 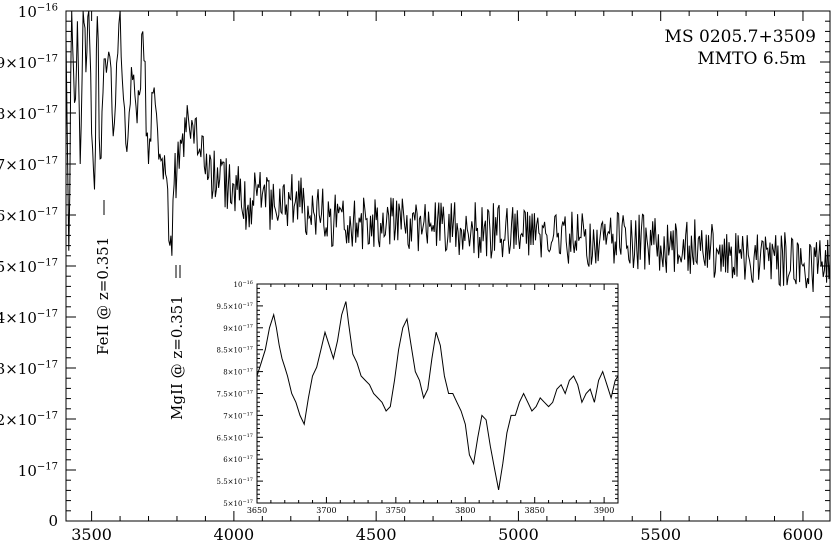 I want to click on inset-y-tick-label: 10−16, so click(x=243, y=284).